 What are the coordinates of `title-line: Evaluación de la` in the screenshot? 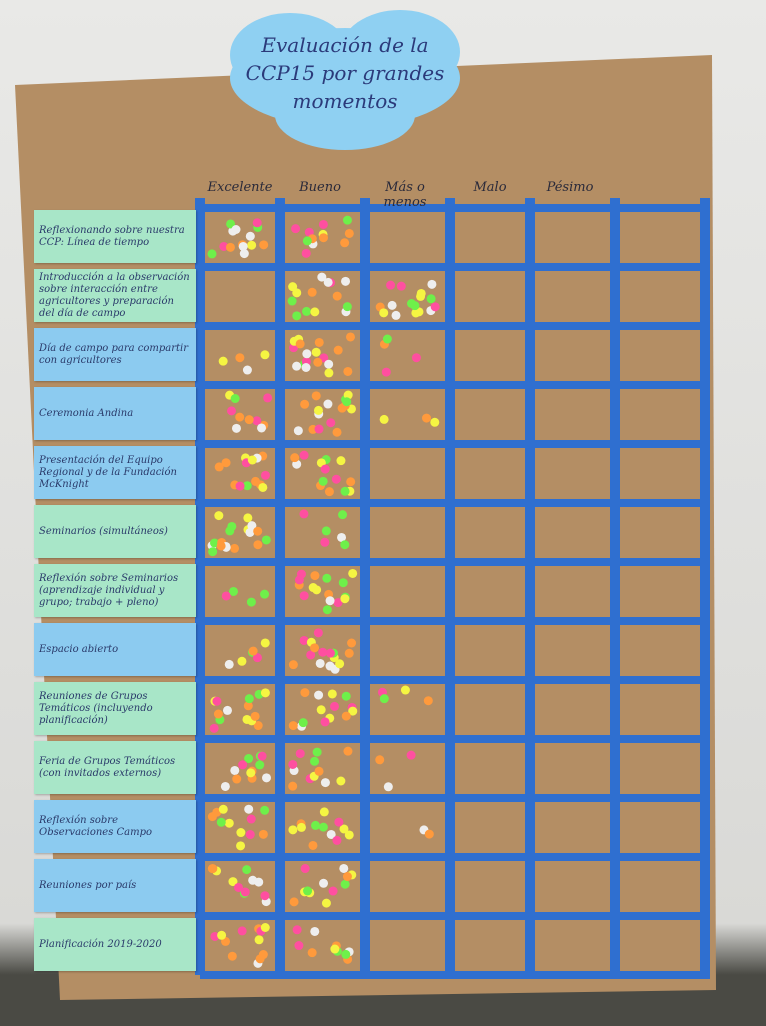 It's located at (344, 45).